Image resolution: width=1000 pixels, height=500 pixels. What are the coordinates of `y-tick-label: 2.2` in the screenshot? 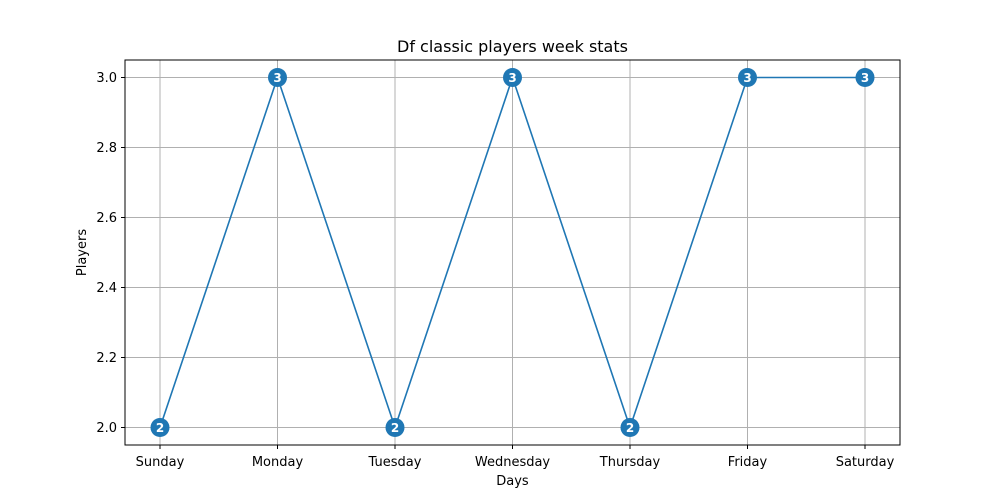 It's located at (106, 358).